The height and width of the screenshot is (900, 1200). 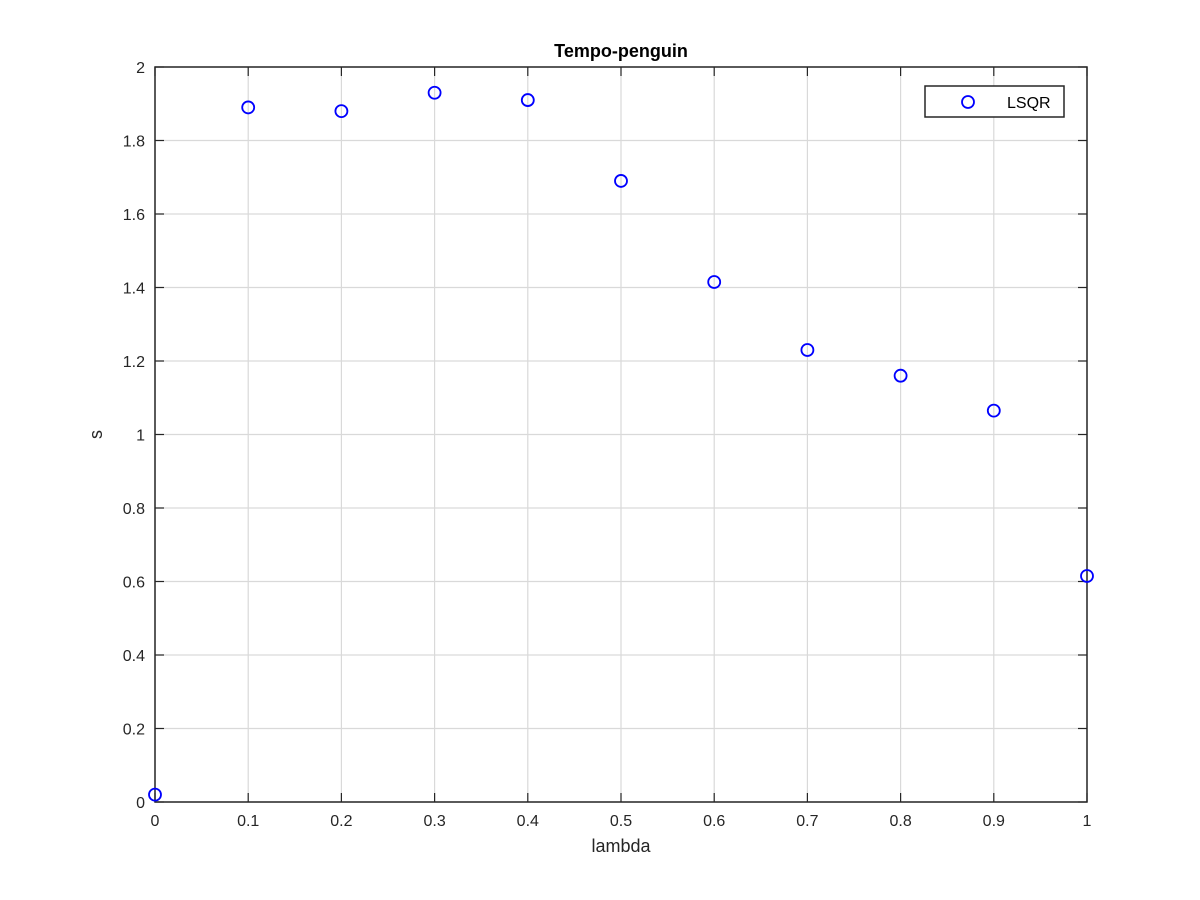 What do you see at coordinates (134, 656) in the screenshot?
I see `y-tick-label: 0.4` at bounding box center [134, 656].